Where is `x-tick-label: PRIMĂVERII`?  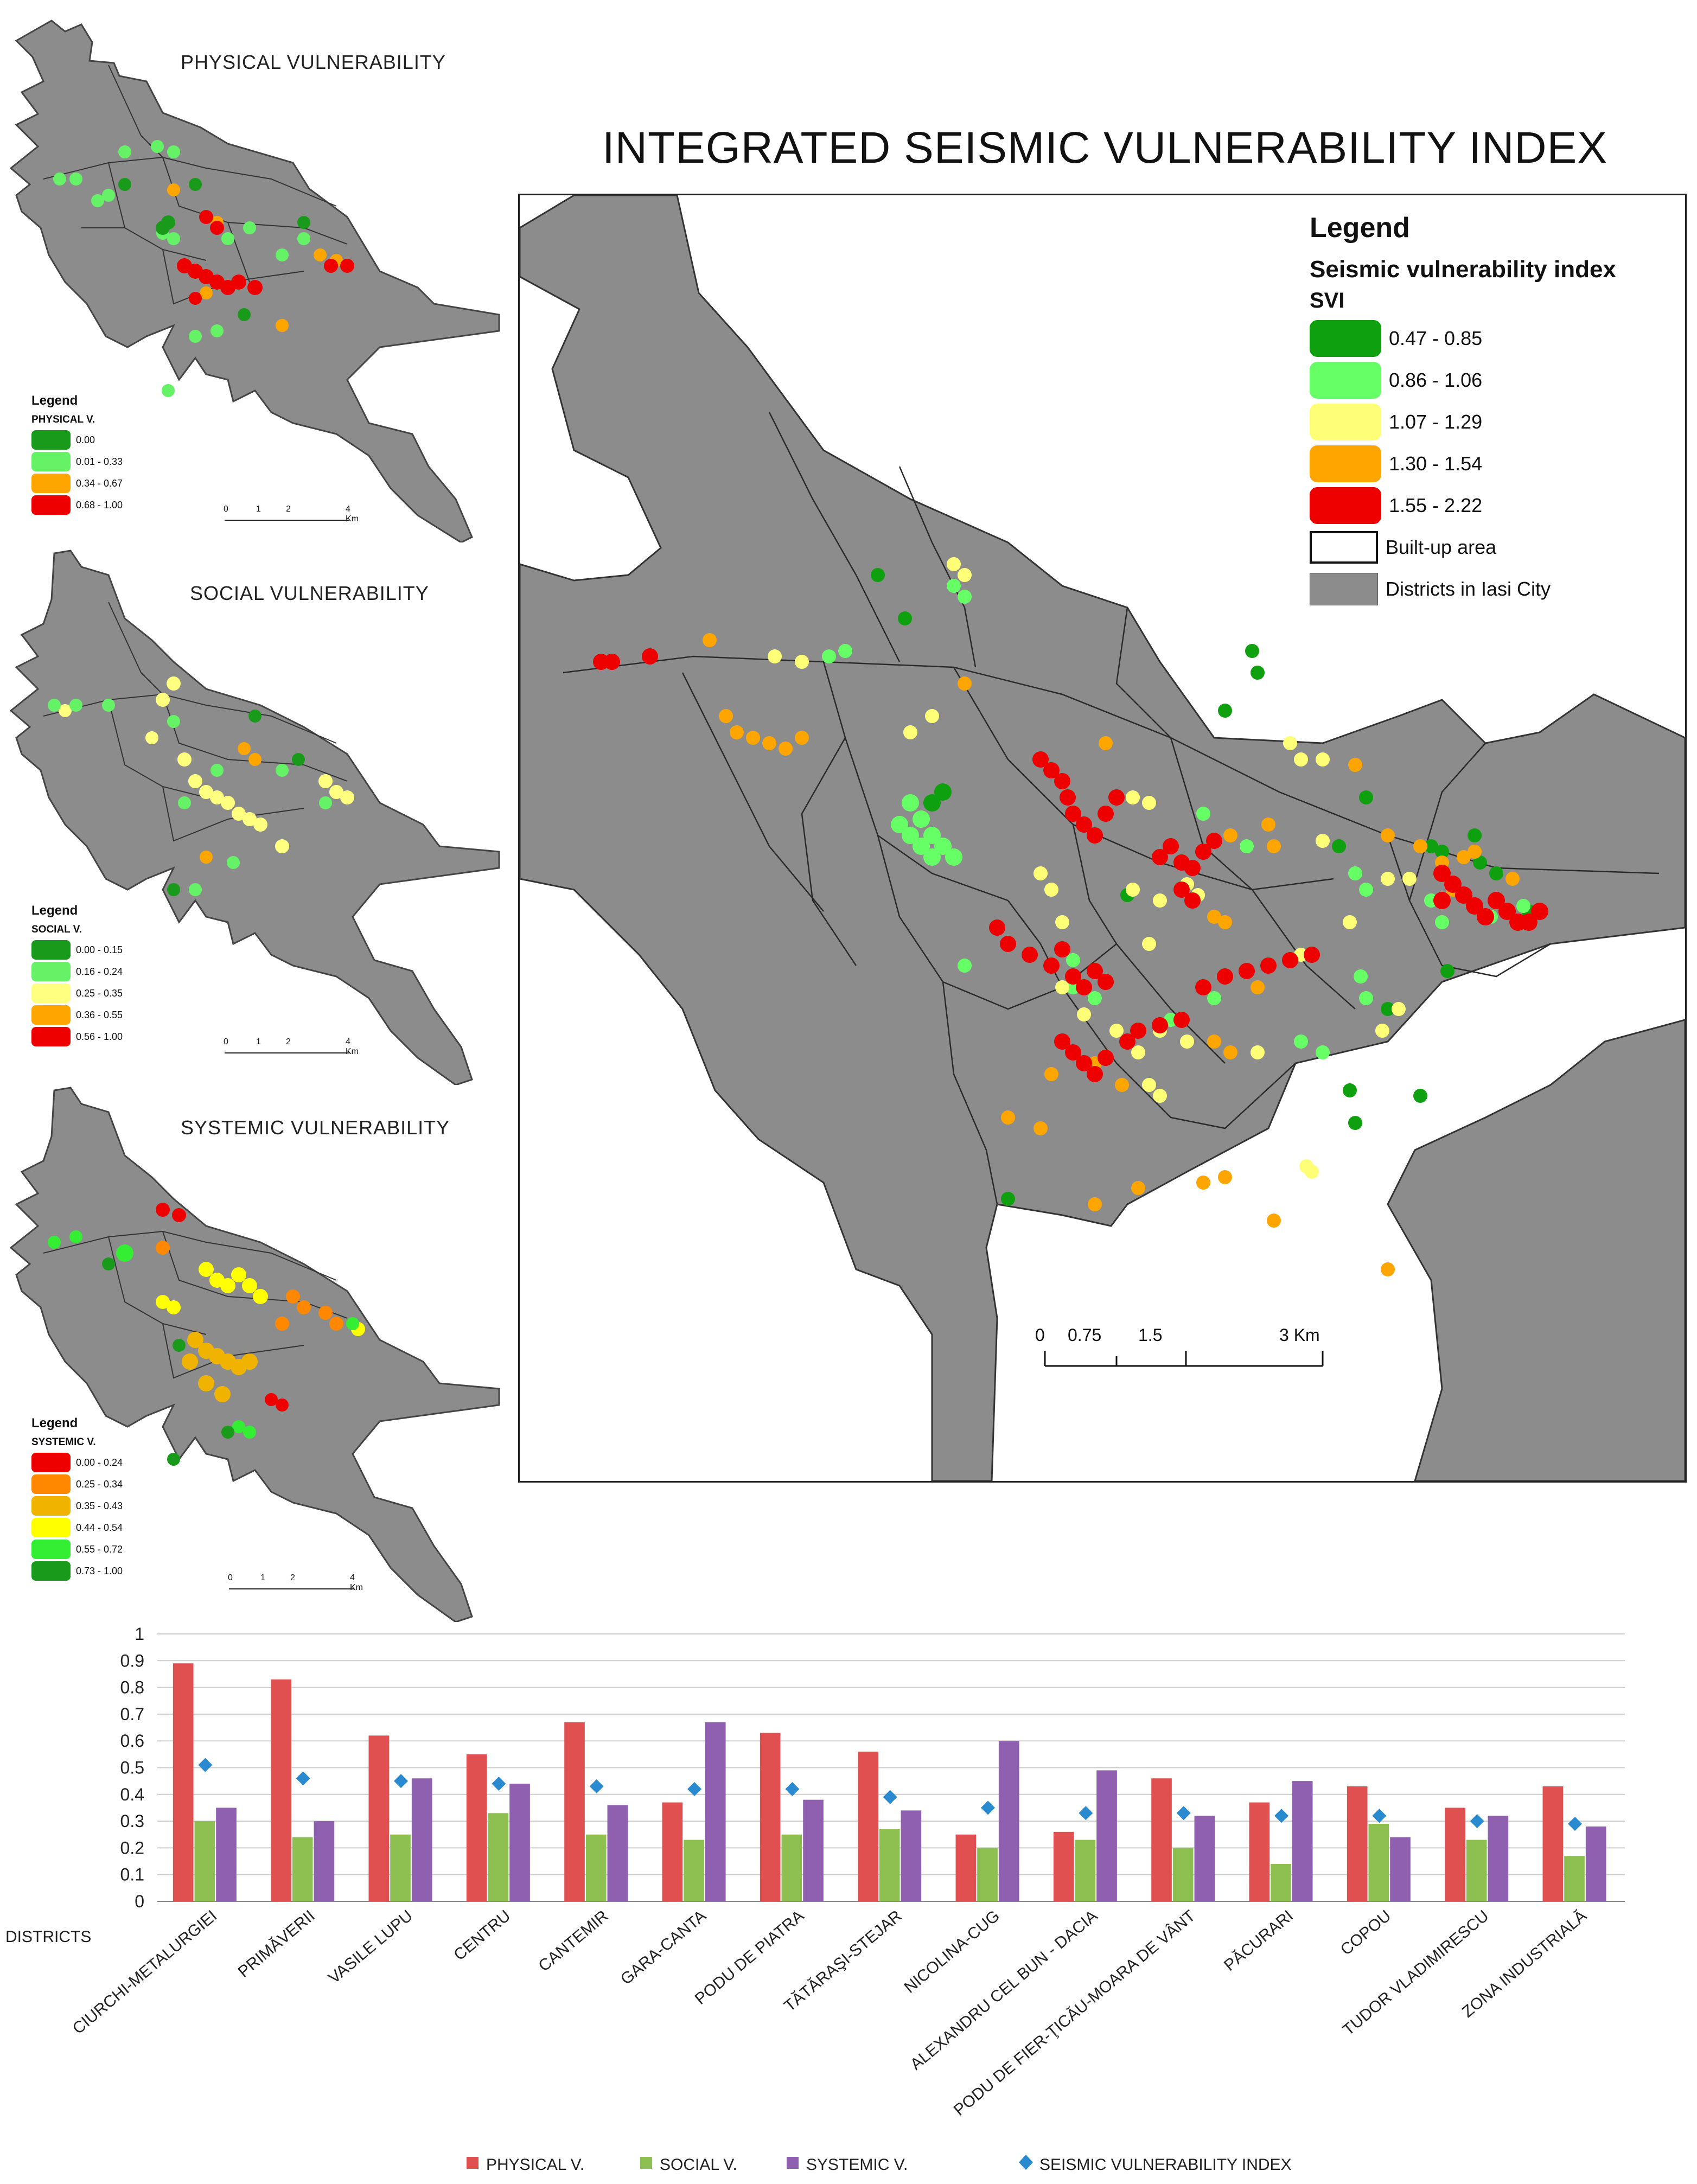 x-tick-label: PRIMĂVERII is located at coordinates (276, 1944).